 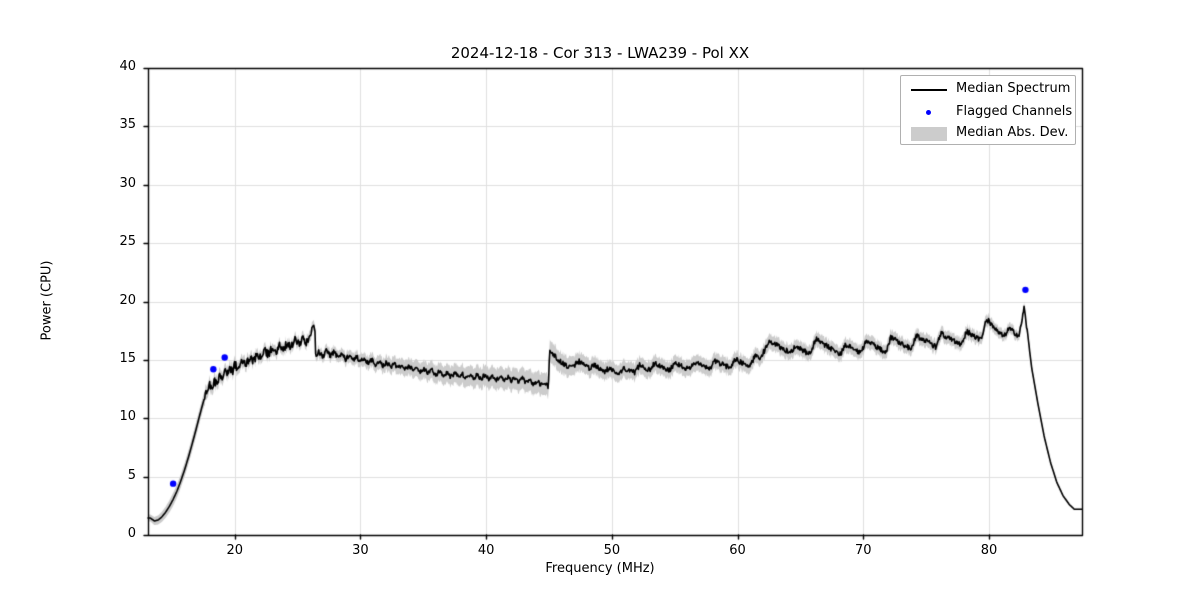 I want to click on x-tick-label: 80, so click(x=989, y=550).